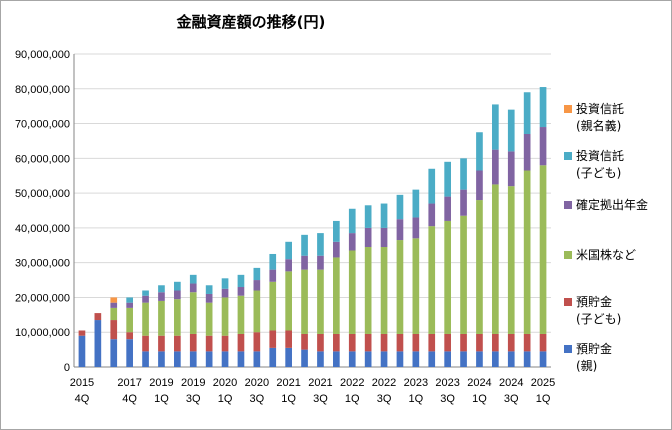 Image resolution: width=672 pixels, height=430 pixels. What do you see at coordinates (82, 383) in the screenshot?
I see `x-tick-year: 2015` at bounding box center [82, 383].